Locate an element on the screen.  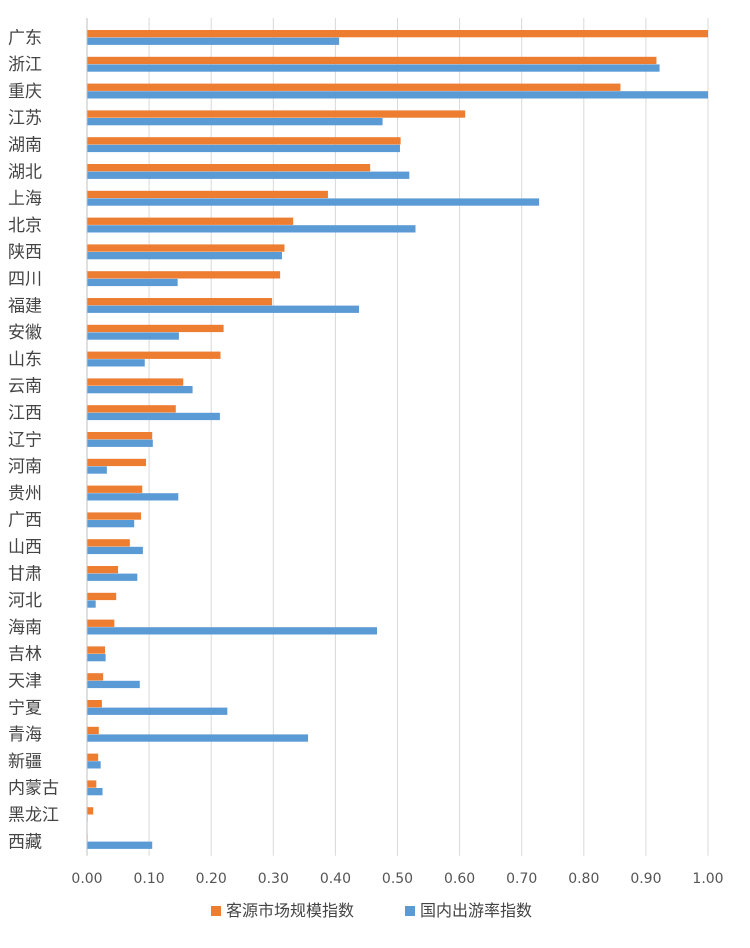
category-label: 吉林 is located at coordinates (25, 655).